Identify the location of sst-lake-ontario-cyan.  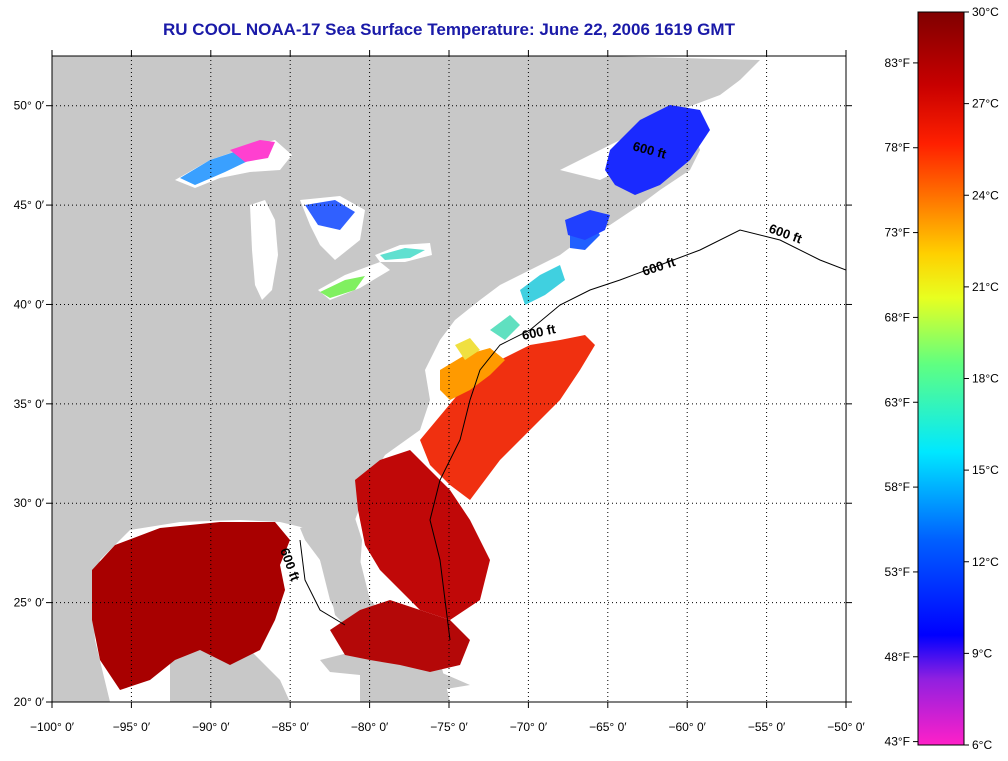
(402, 254).